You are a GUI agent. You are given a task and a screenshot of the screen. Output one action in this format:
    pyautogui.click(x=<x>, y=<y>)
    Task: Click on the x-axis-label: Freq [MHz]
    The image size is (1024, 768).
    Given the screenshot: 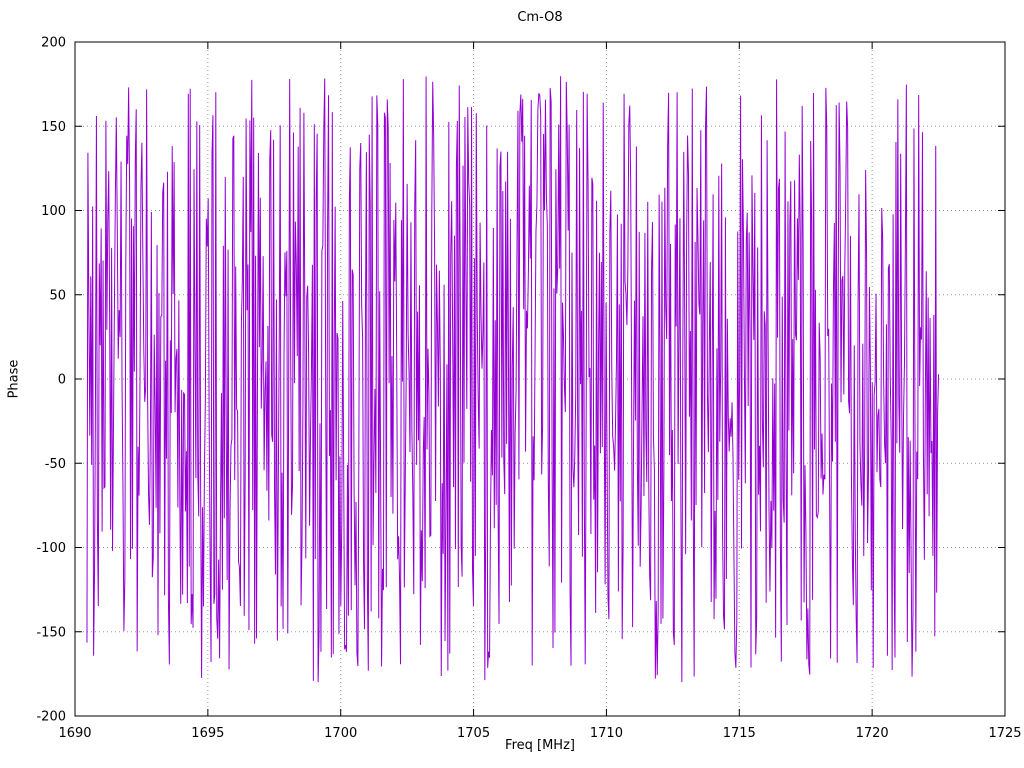 What is the action you would take?
    pyautogui.click(x=540, y=745)
    